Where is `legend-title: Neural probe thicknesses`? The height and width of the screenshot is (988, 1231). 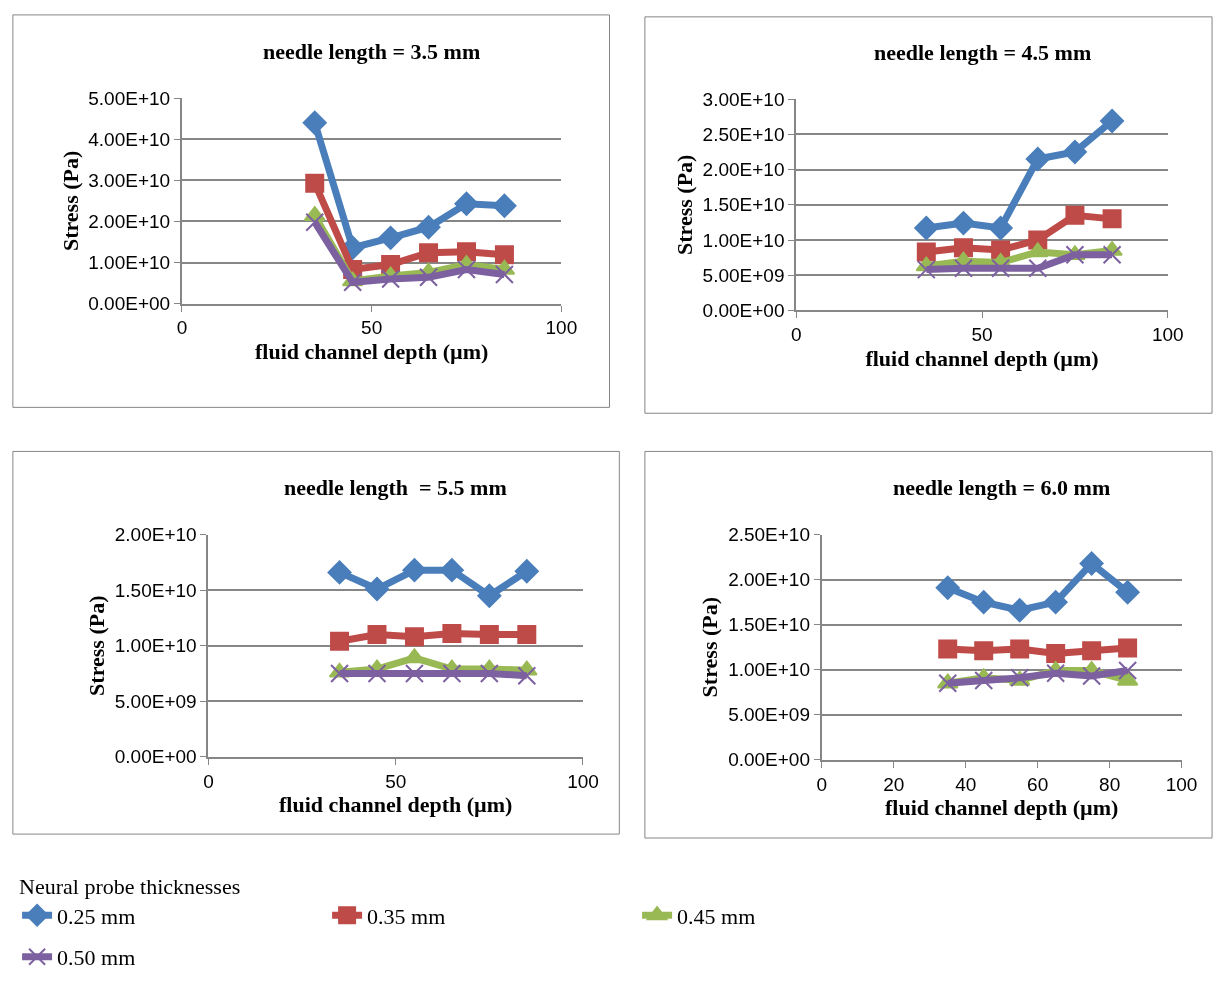
legend-title: Neural probe thicknesses is located at coordinates (130, 887).